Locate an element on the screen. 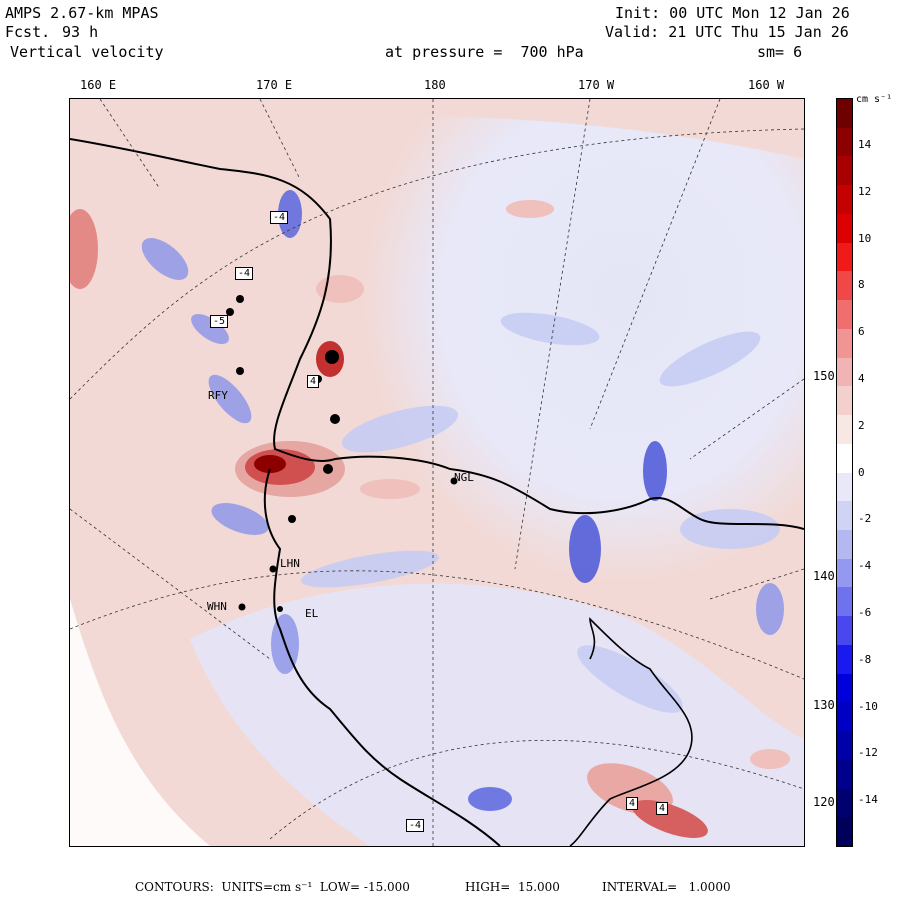 Image resolution: width=900 pixels, height=900 pixels. colorbar-tick-label: 2 is located at coordinates (861, 425).